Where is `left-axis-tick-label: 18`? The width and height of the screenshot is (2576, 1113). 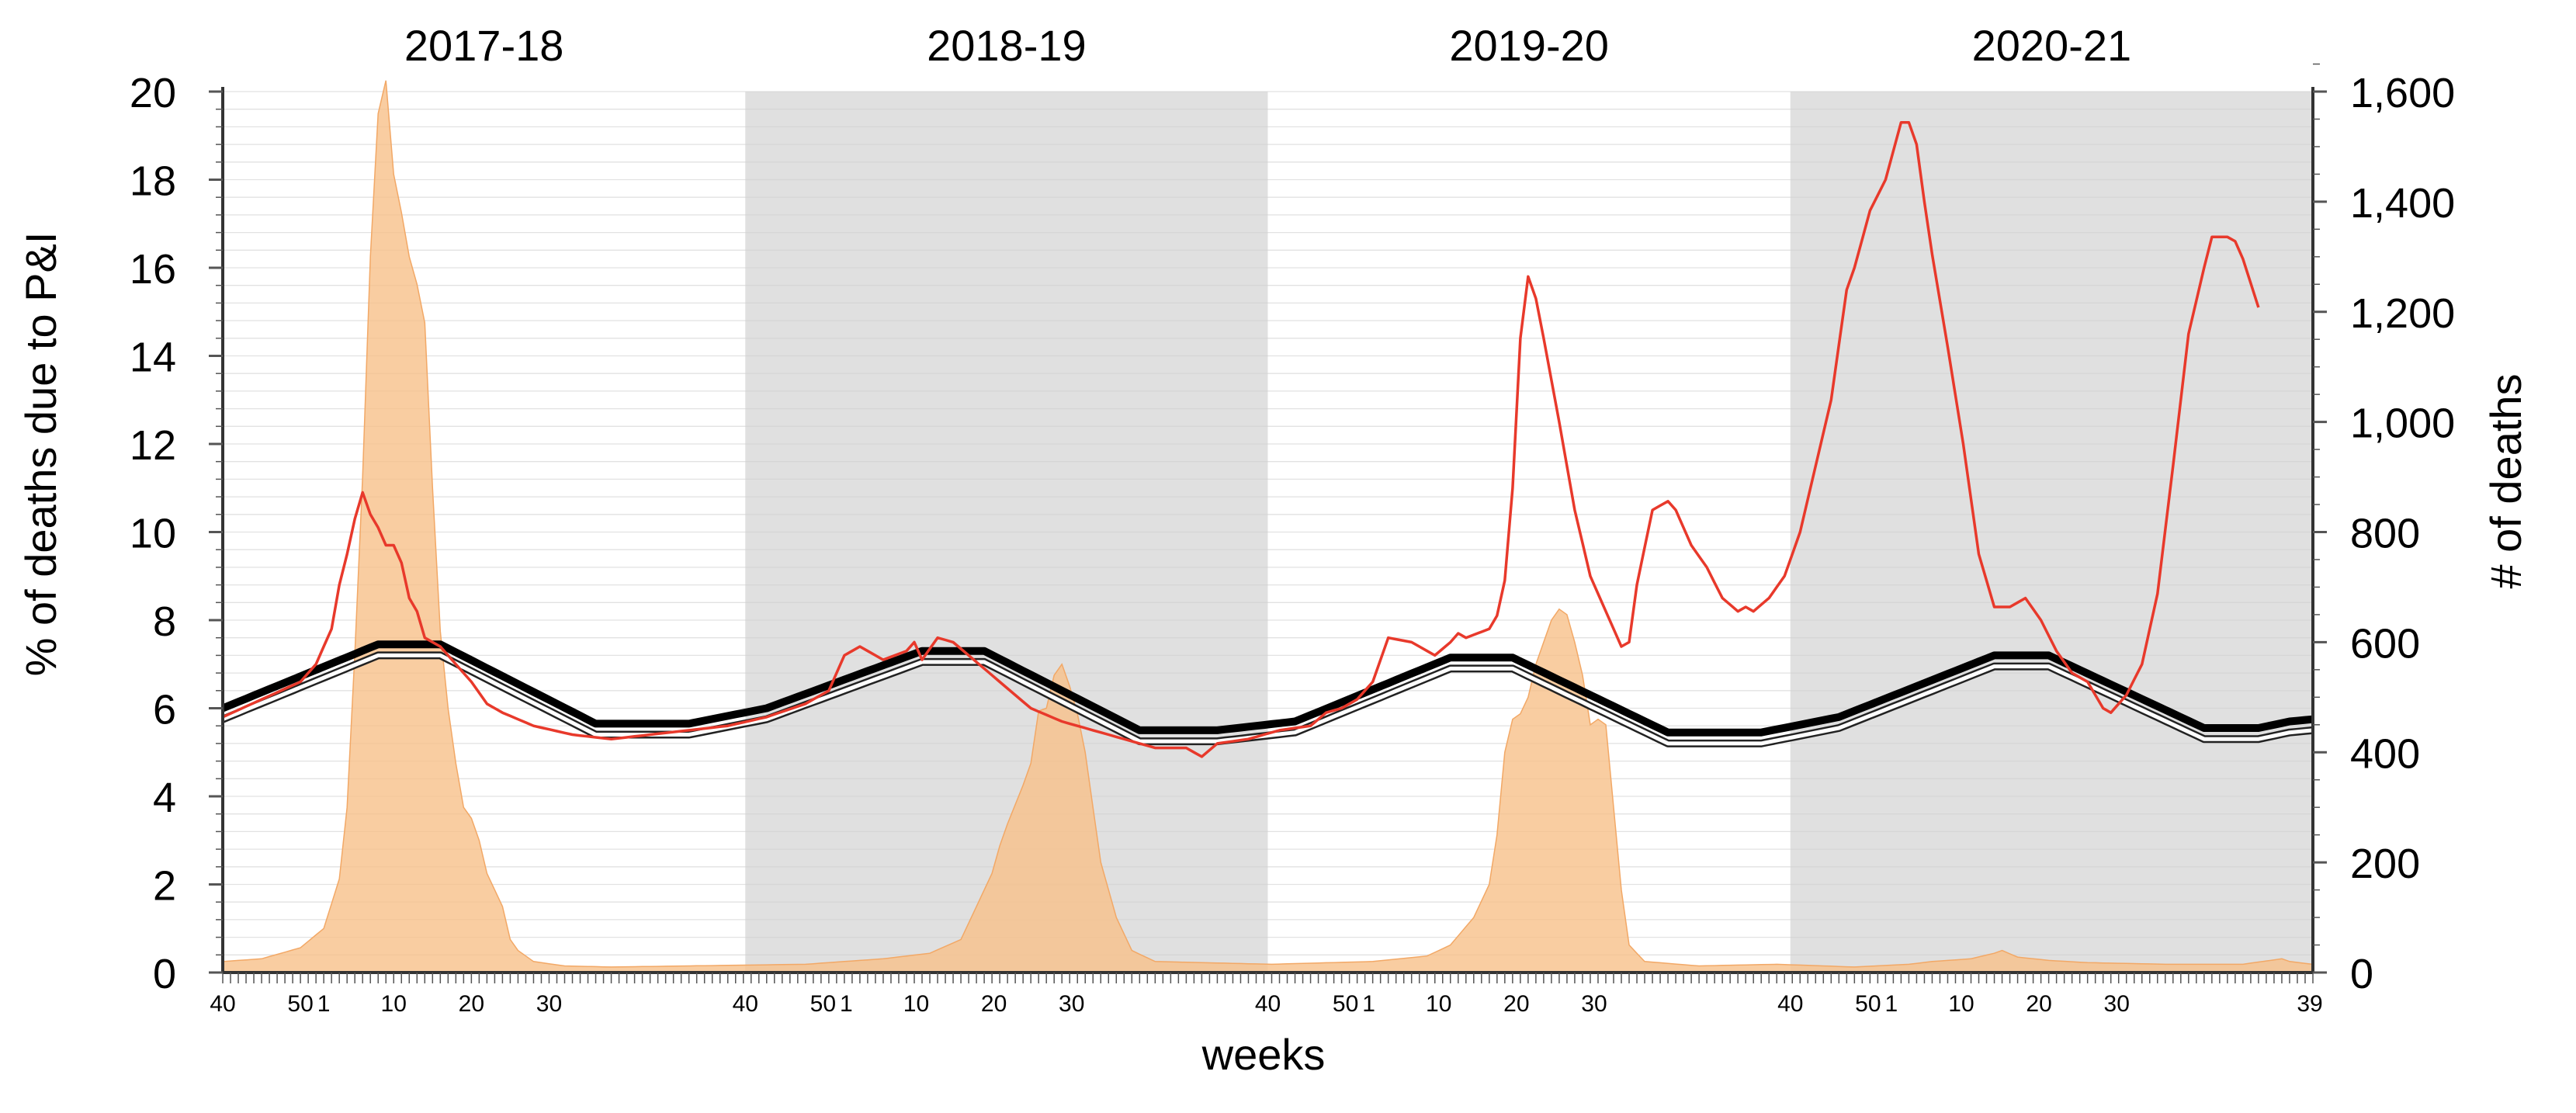 left-axis-tick-label: 18 is located at coordinates (153, 181).